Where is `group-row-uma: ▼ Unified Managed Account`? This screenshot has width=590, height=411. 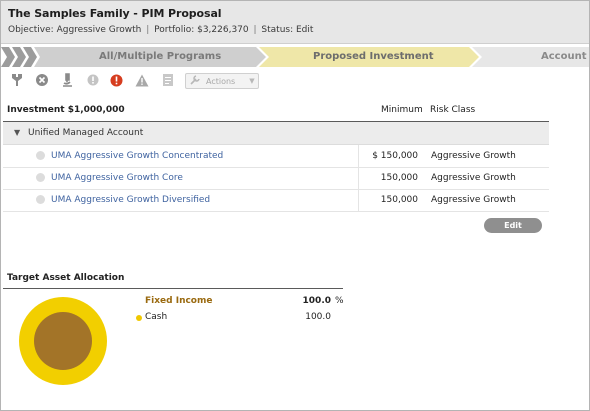 group-row-uma: ▼ Unified Managed Account is located at coordinates (276, 133).